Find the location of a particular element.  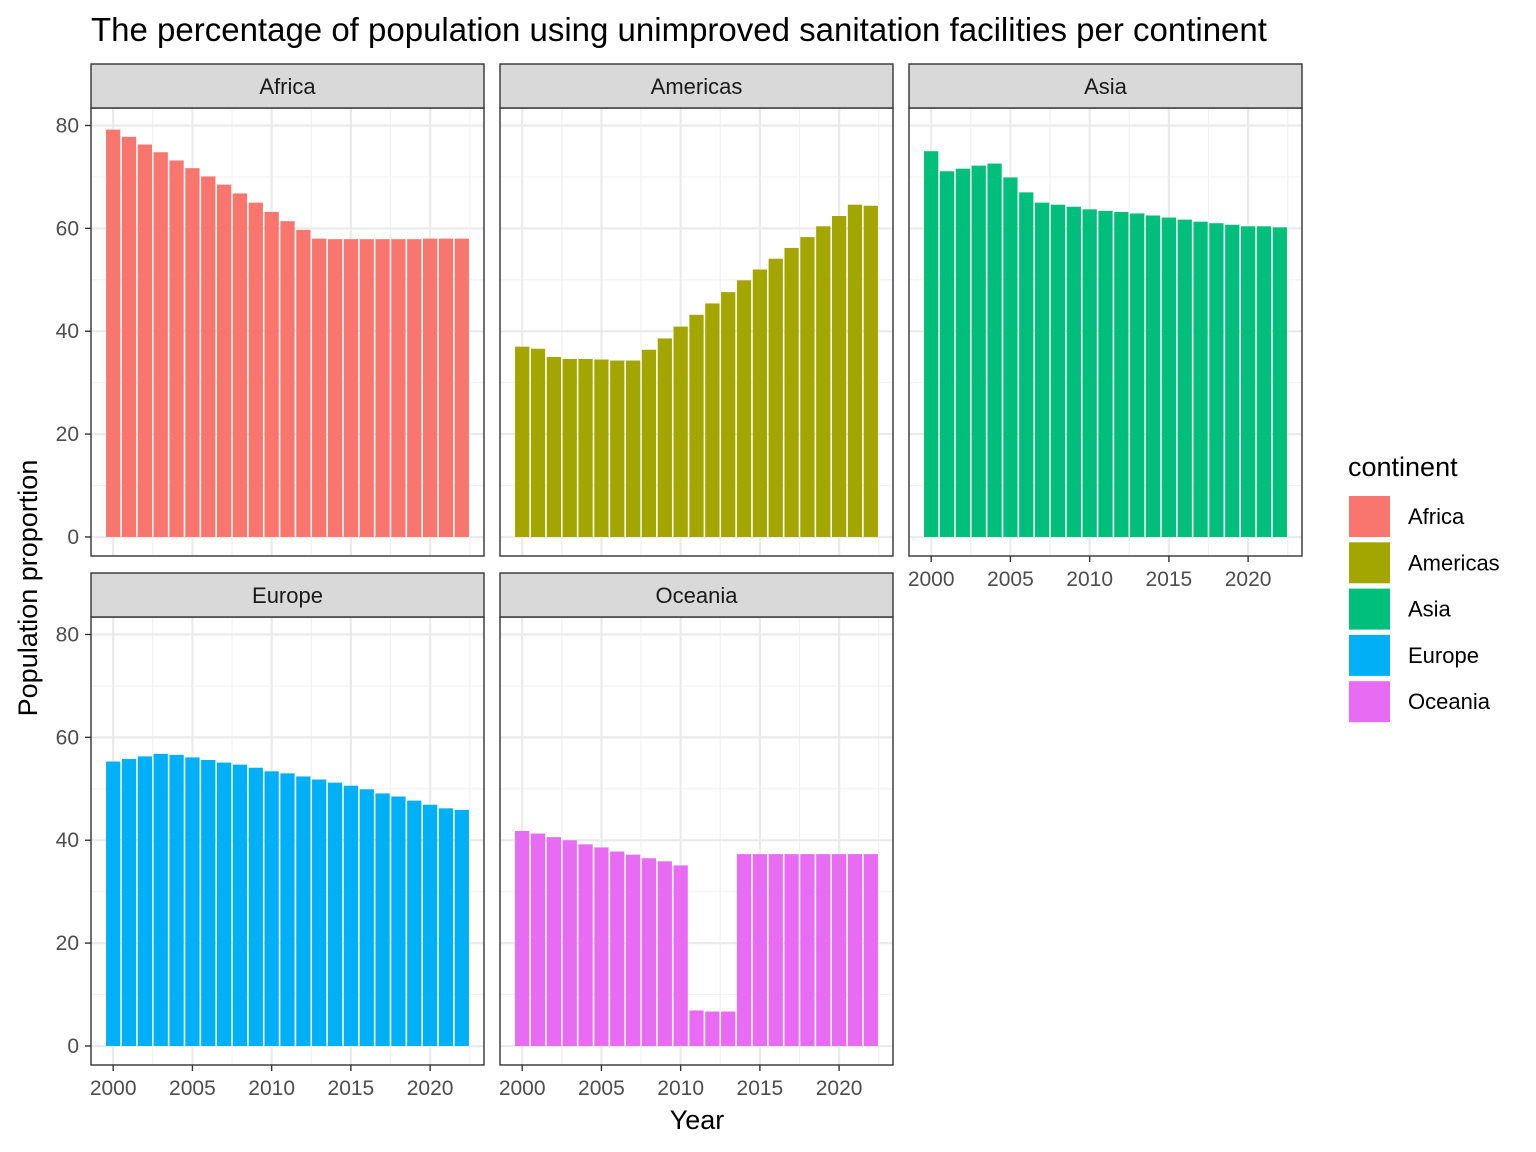

bar-europe-2008 is located at coordinates (240, 905).